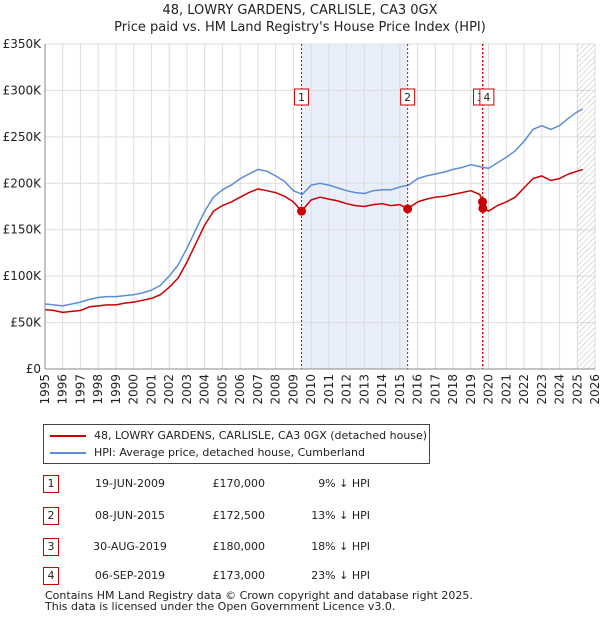 Image resolution: width=600 pixels, height=620 pixels. I want to click on sale-marker-badge: 2, so click(408, 97).